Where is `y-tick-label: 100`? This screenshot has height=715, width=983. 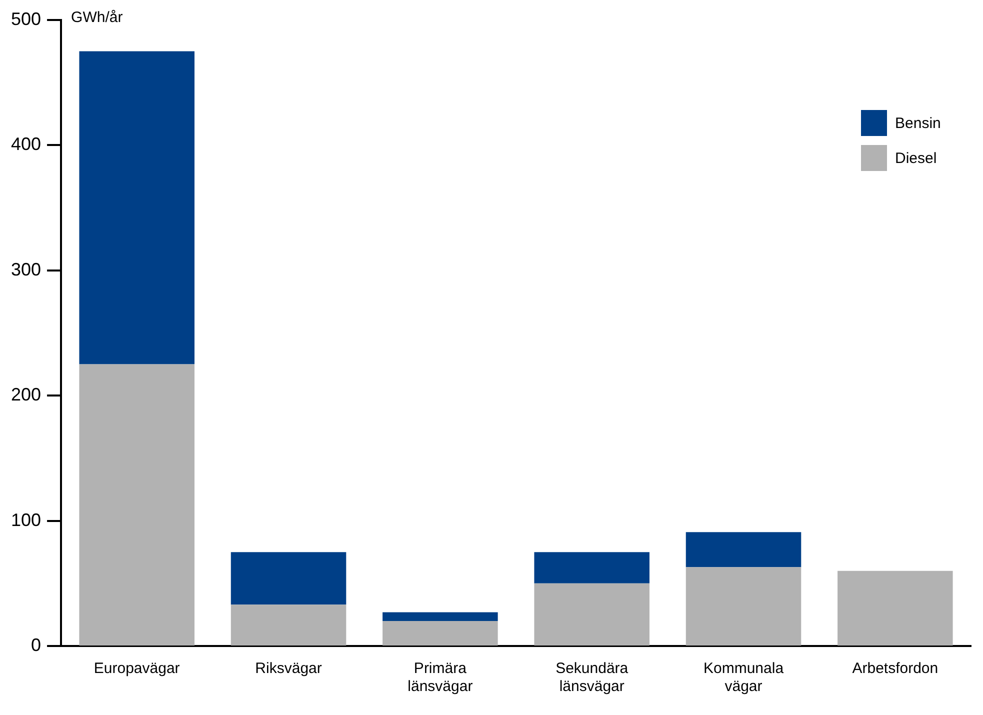
y-tick-label: 100 is located at coordinates (26, 520).